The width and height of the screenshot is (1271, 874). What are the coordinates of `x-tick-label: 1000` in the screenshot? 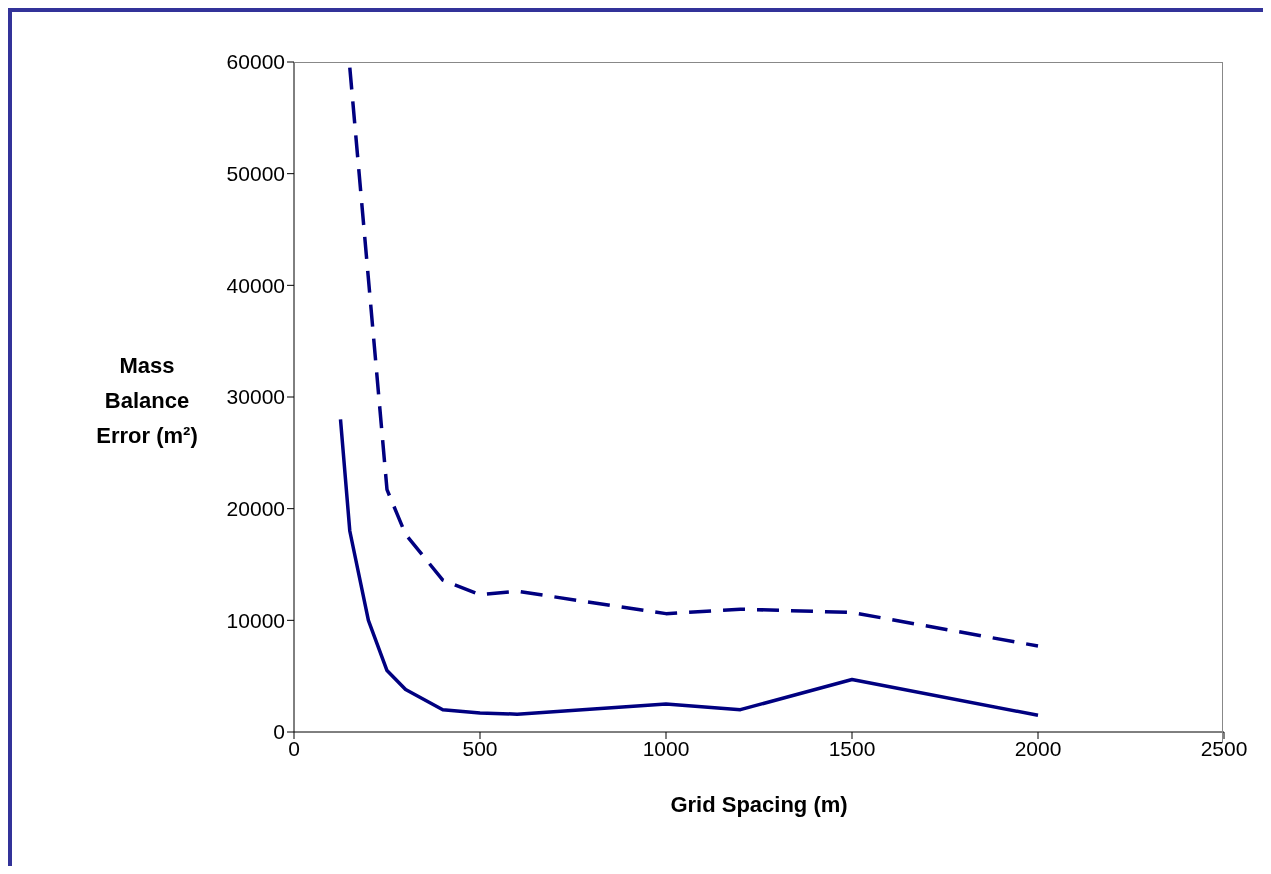 It's located at (666, 748).